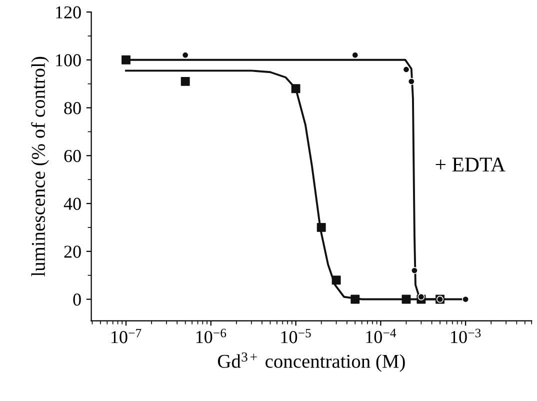 The width and height of the screenshot is (537, 401). I want to click on x-tick-label: 10$^{−3}$, so click(466, 336).